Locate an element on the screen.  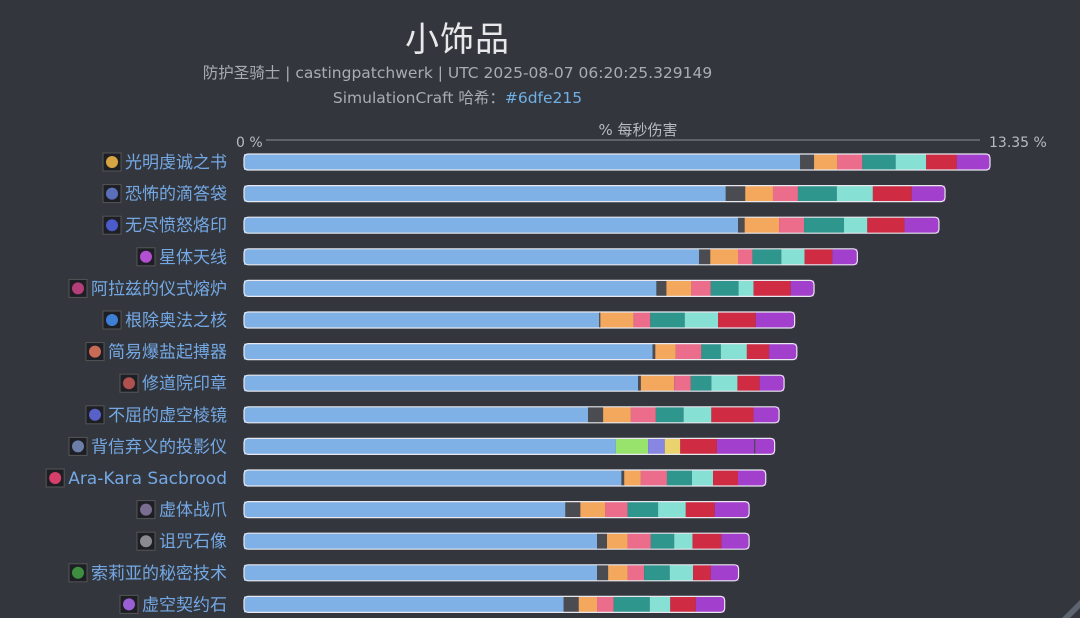
voidstone-icon-glyph is located at coordinates (129, 604).